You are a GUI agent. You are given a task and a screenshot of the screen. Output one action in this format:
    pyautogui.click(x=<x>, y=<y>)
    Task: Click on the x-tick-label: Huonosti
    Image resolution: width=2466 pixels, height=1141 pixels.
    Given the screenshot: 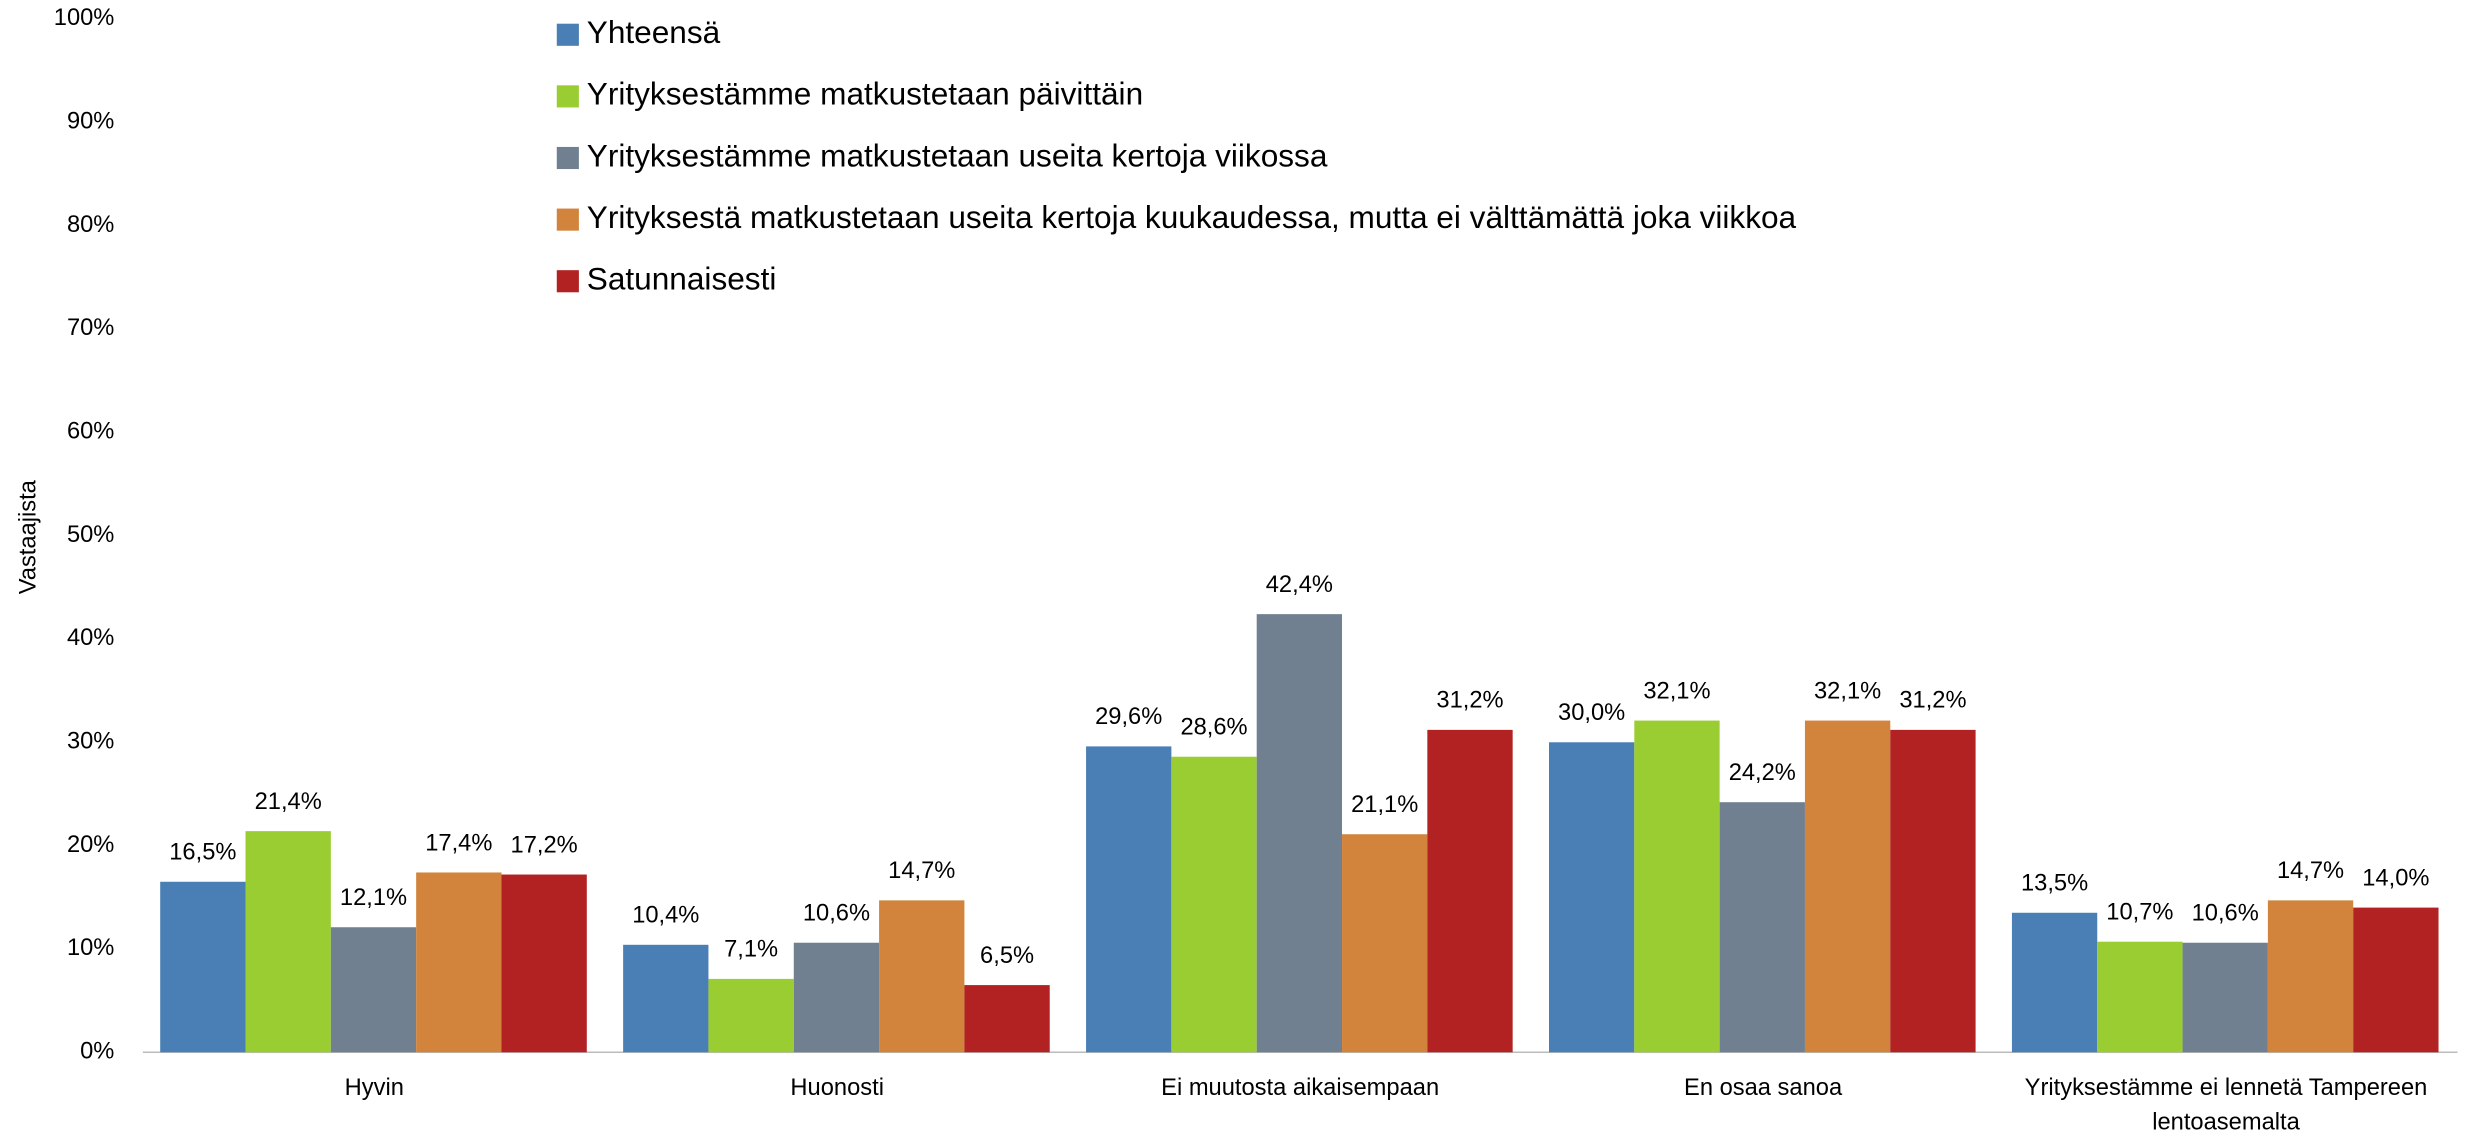 What is the action you would take?
    pyautogui.click(x=837, y=1088)
    